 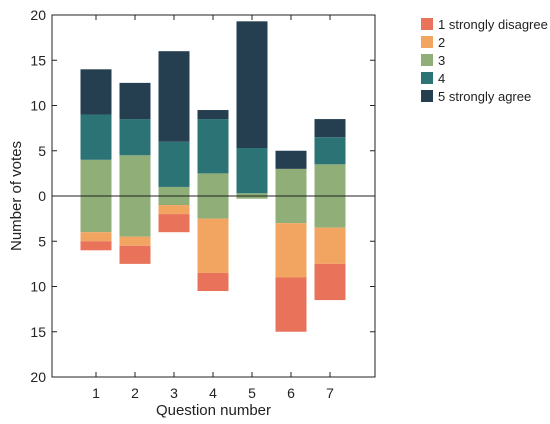 I want to click on x-tick-label: 1, so click(x=96, y=393).